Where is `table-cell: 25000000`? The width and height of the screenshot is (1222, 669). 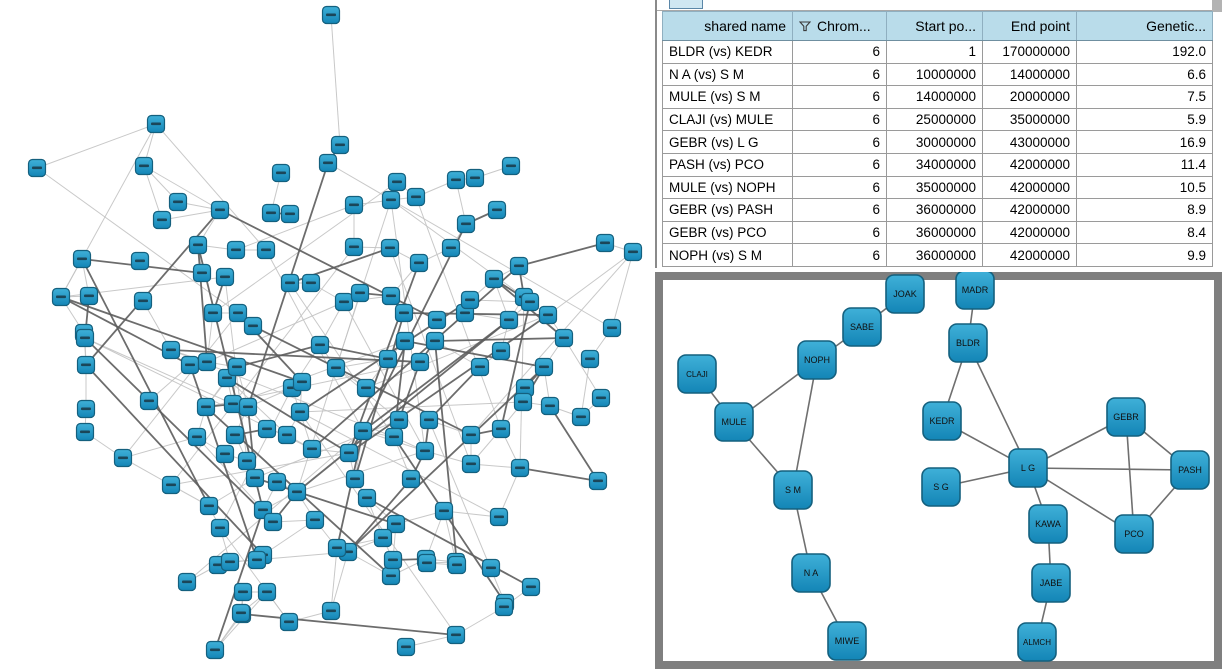 table-cell: 25000000 is located at coordinates (934, 119).